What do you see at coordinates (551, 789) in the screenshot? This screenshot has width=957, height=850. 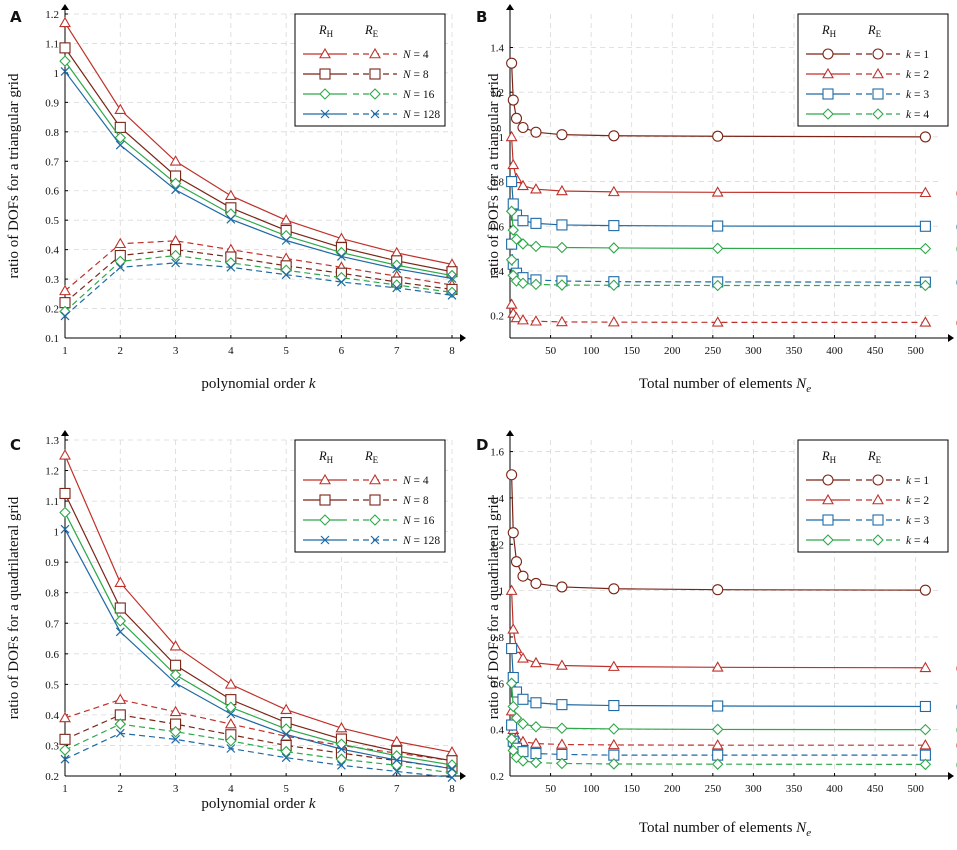 I see `x-tick-label: 50` at bounding box center [551, 789].